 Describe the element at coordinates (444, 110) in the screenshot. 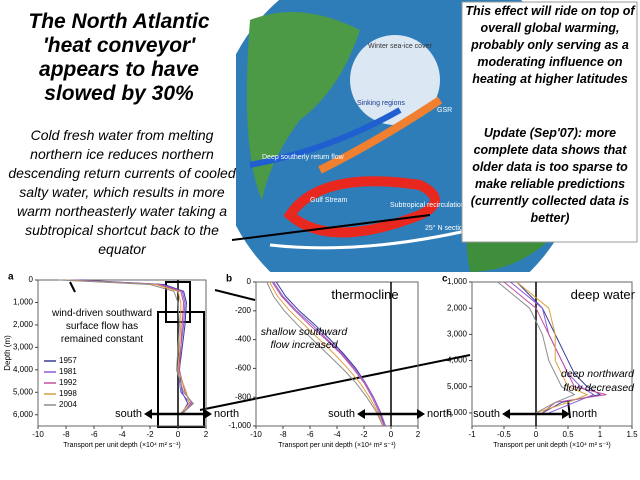

I see `globe-label: GSR` at that location.